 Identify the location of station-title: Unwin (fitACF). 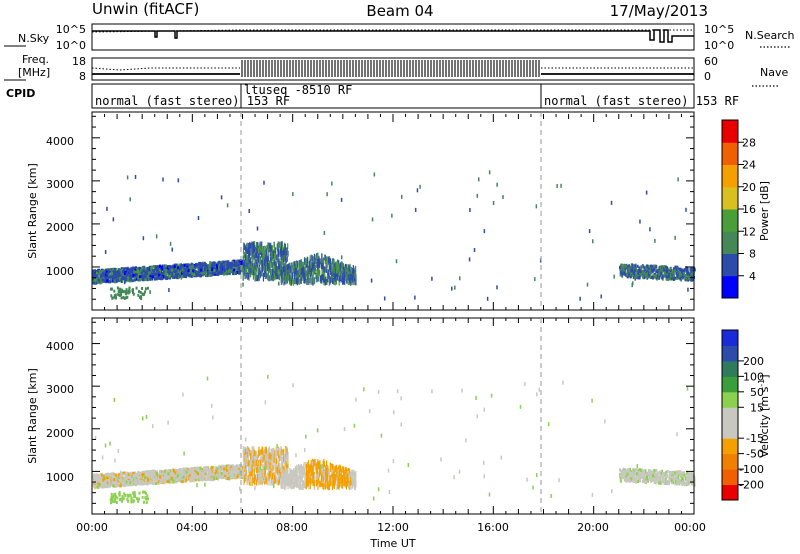
(145, 9).